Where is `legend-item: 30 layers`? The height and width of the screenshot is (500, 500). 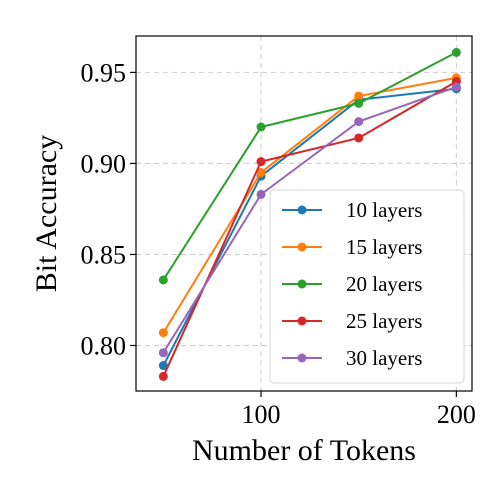 legend-item: 30 layers is located at coordinates (352, 358).